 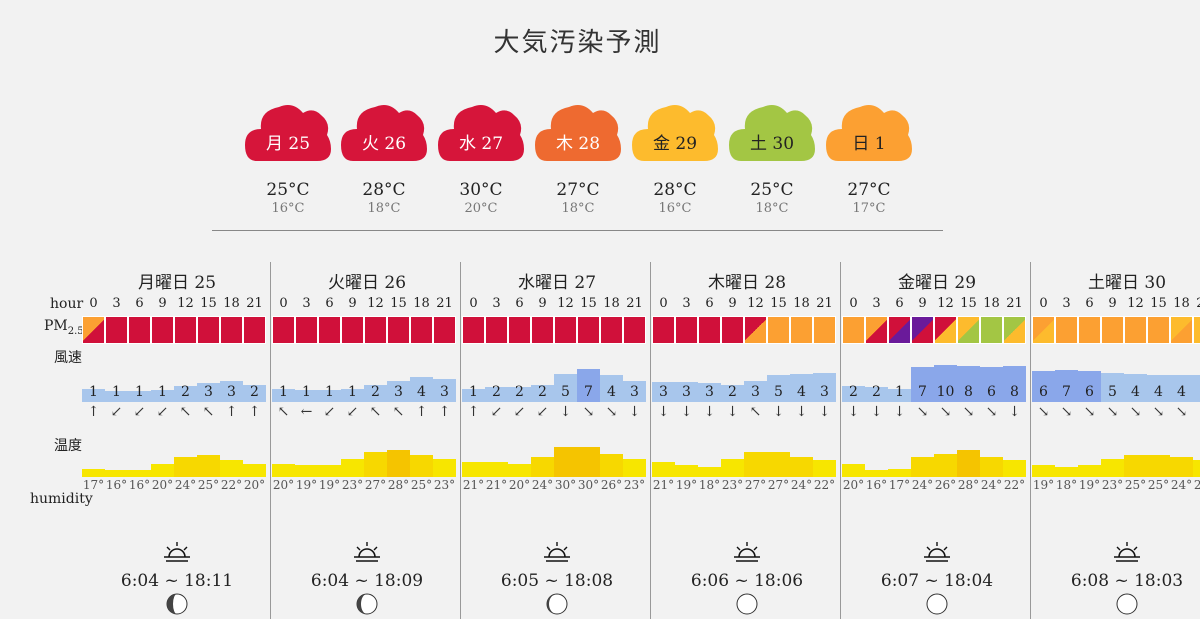 What do you see at coordinates (542, 485) in the screenshot?
I see `temp-value: 24°` at bounding box center [542, 485].